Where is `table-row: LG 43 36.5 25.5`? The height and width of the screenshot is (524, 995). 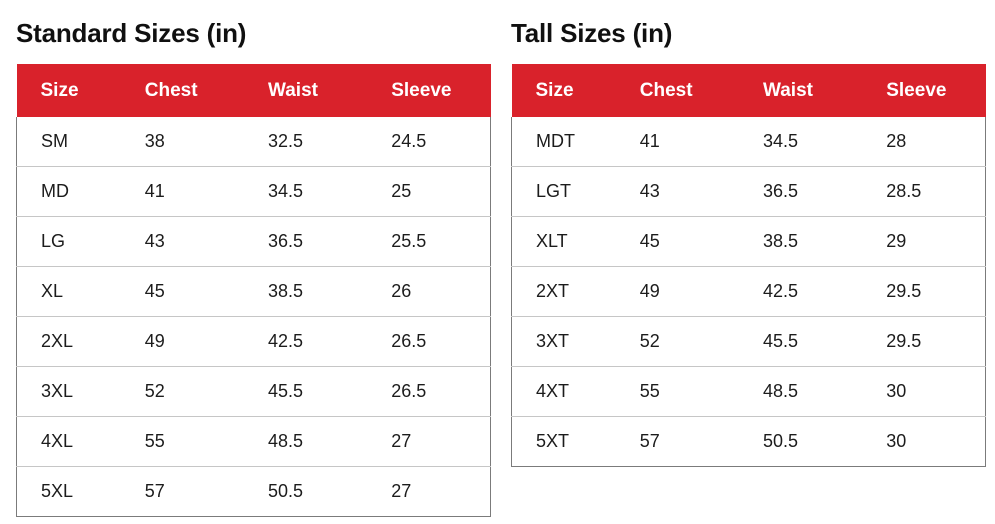 table-row: LG 43 36.5 25.5 is located at coordinates (253, 242).